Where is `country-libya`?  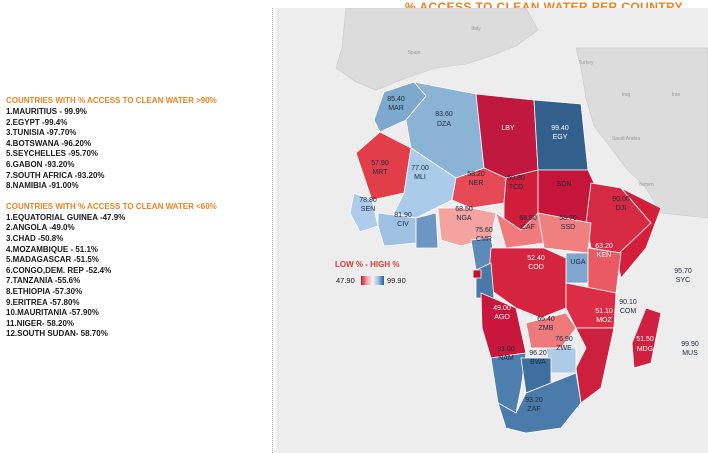
country-libya is located at coordinates (507, 136).